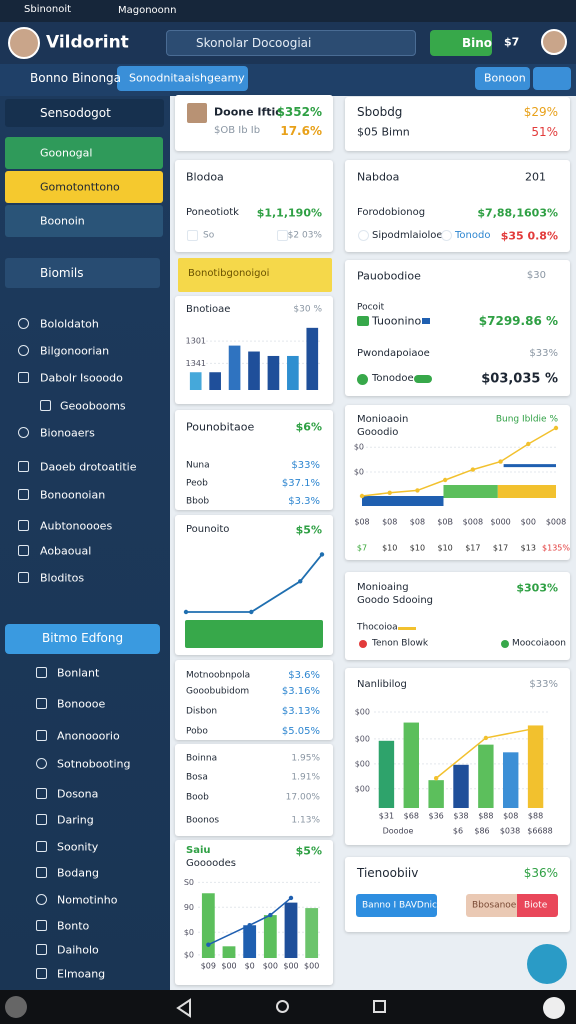 The width and height of the screenshot is (576, 1024). Describe the element at coordinates (361, 522) in the screenshot. I see `x-tick-label: $08` at that location.